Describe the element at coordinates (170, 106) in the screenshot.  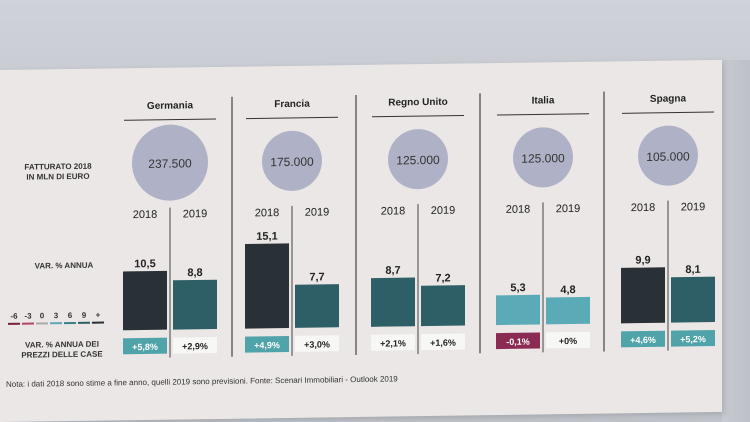
I see `country-label: Germania` at that location.